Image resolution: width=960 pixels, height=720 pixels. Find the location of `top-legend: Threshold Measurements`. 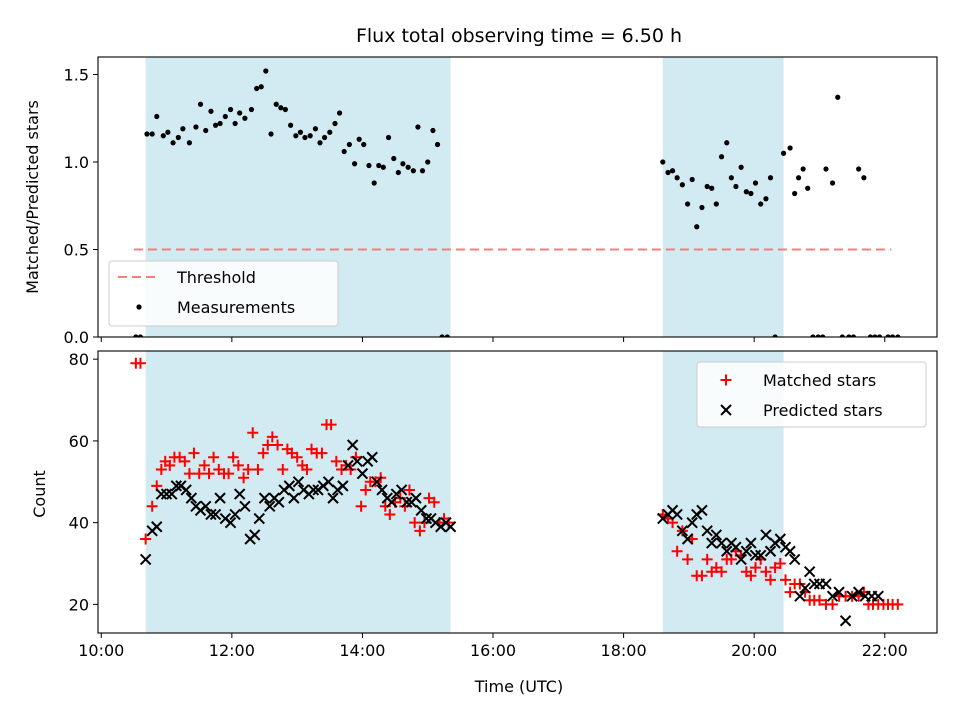

top-legend: Threshold Measurements is located at coordinates (223, 293).